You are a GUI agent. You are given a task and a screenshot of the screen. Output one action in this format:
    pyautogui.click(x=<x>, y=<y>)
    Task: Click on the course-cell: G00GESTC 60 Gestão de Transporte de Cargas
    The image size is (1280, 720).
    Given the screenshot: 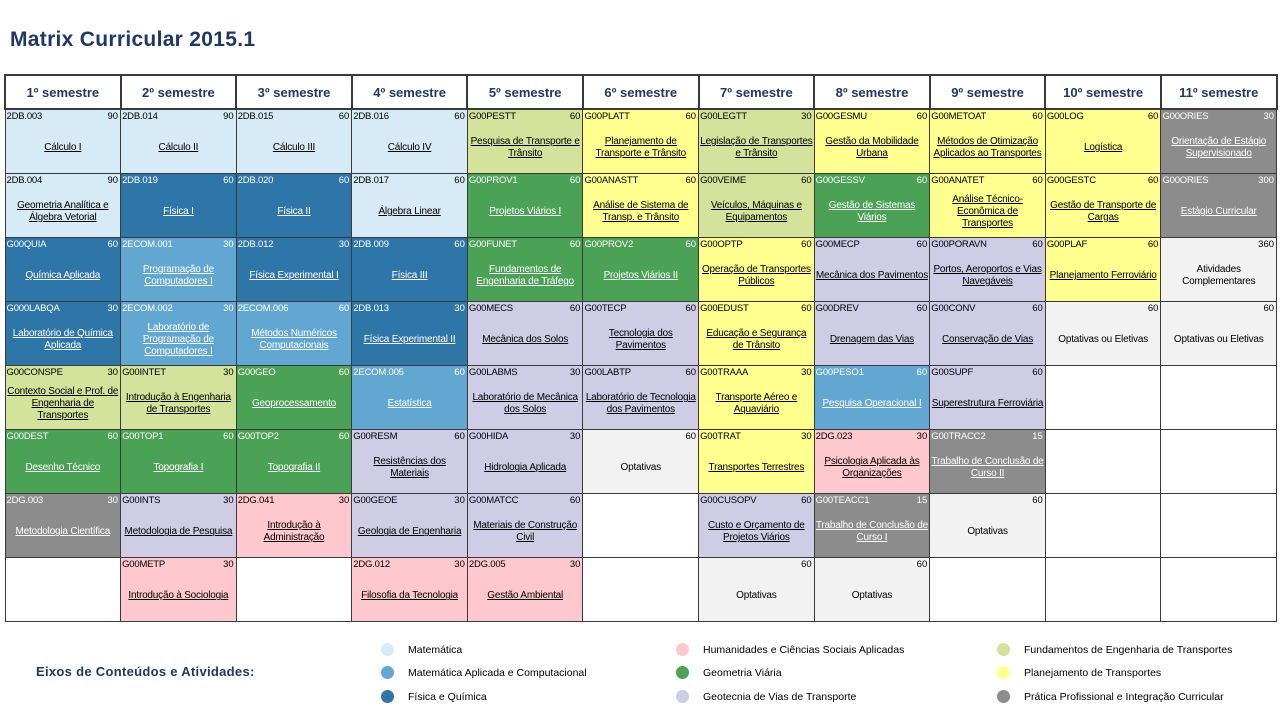 What is the action you would take?
    pyautogui.click(x=1103, y=205)
    